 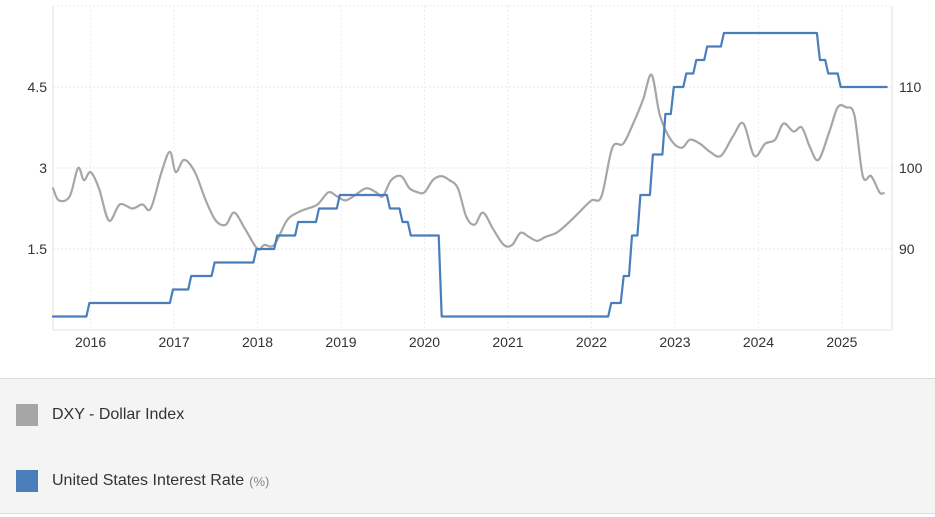 I want to click on legend-swatch-dxy, so click(x=27, y=415).